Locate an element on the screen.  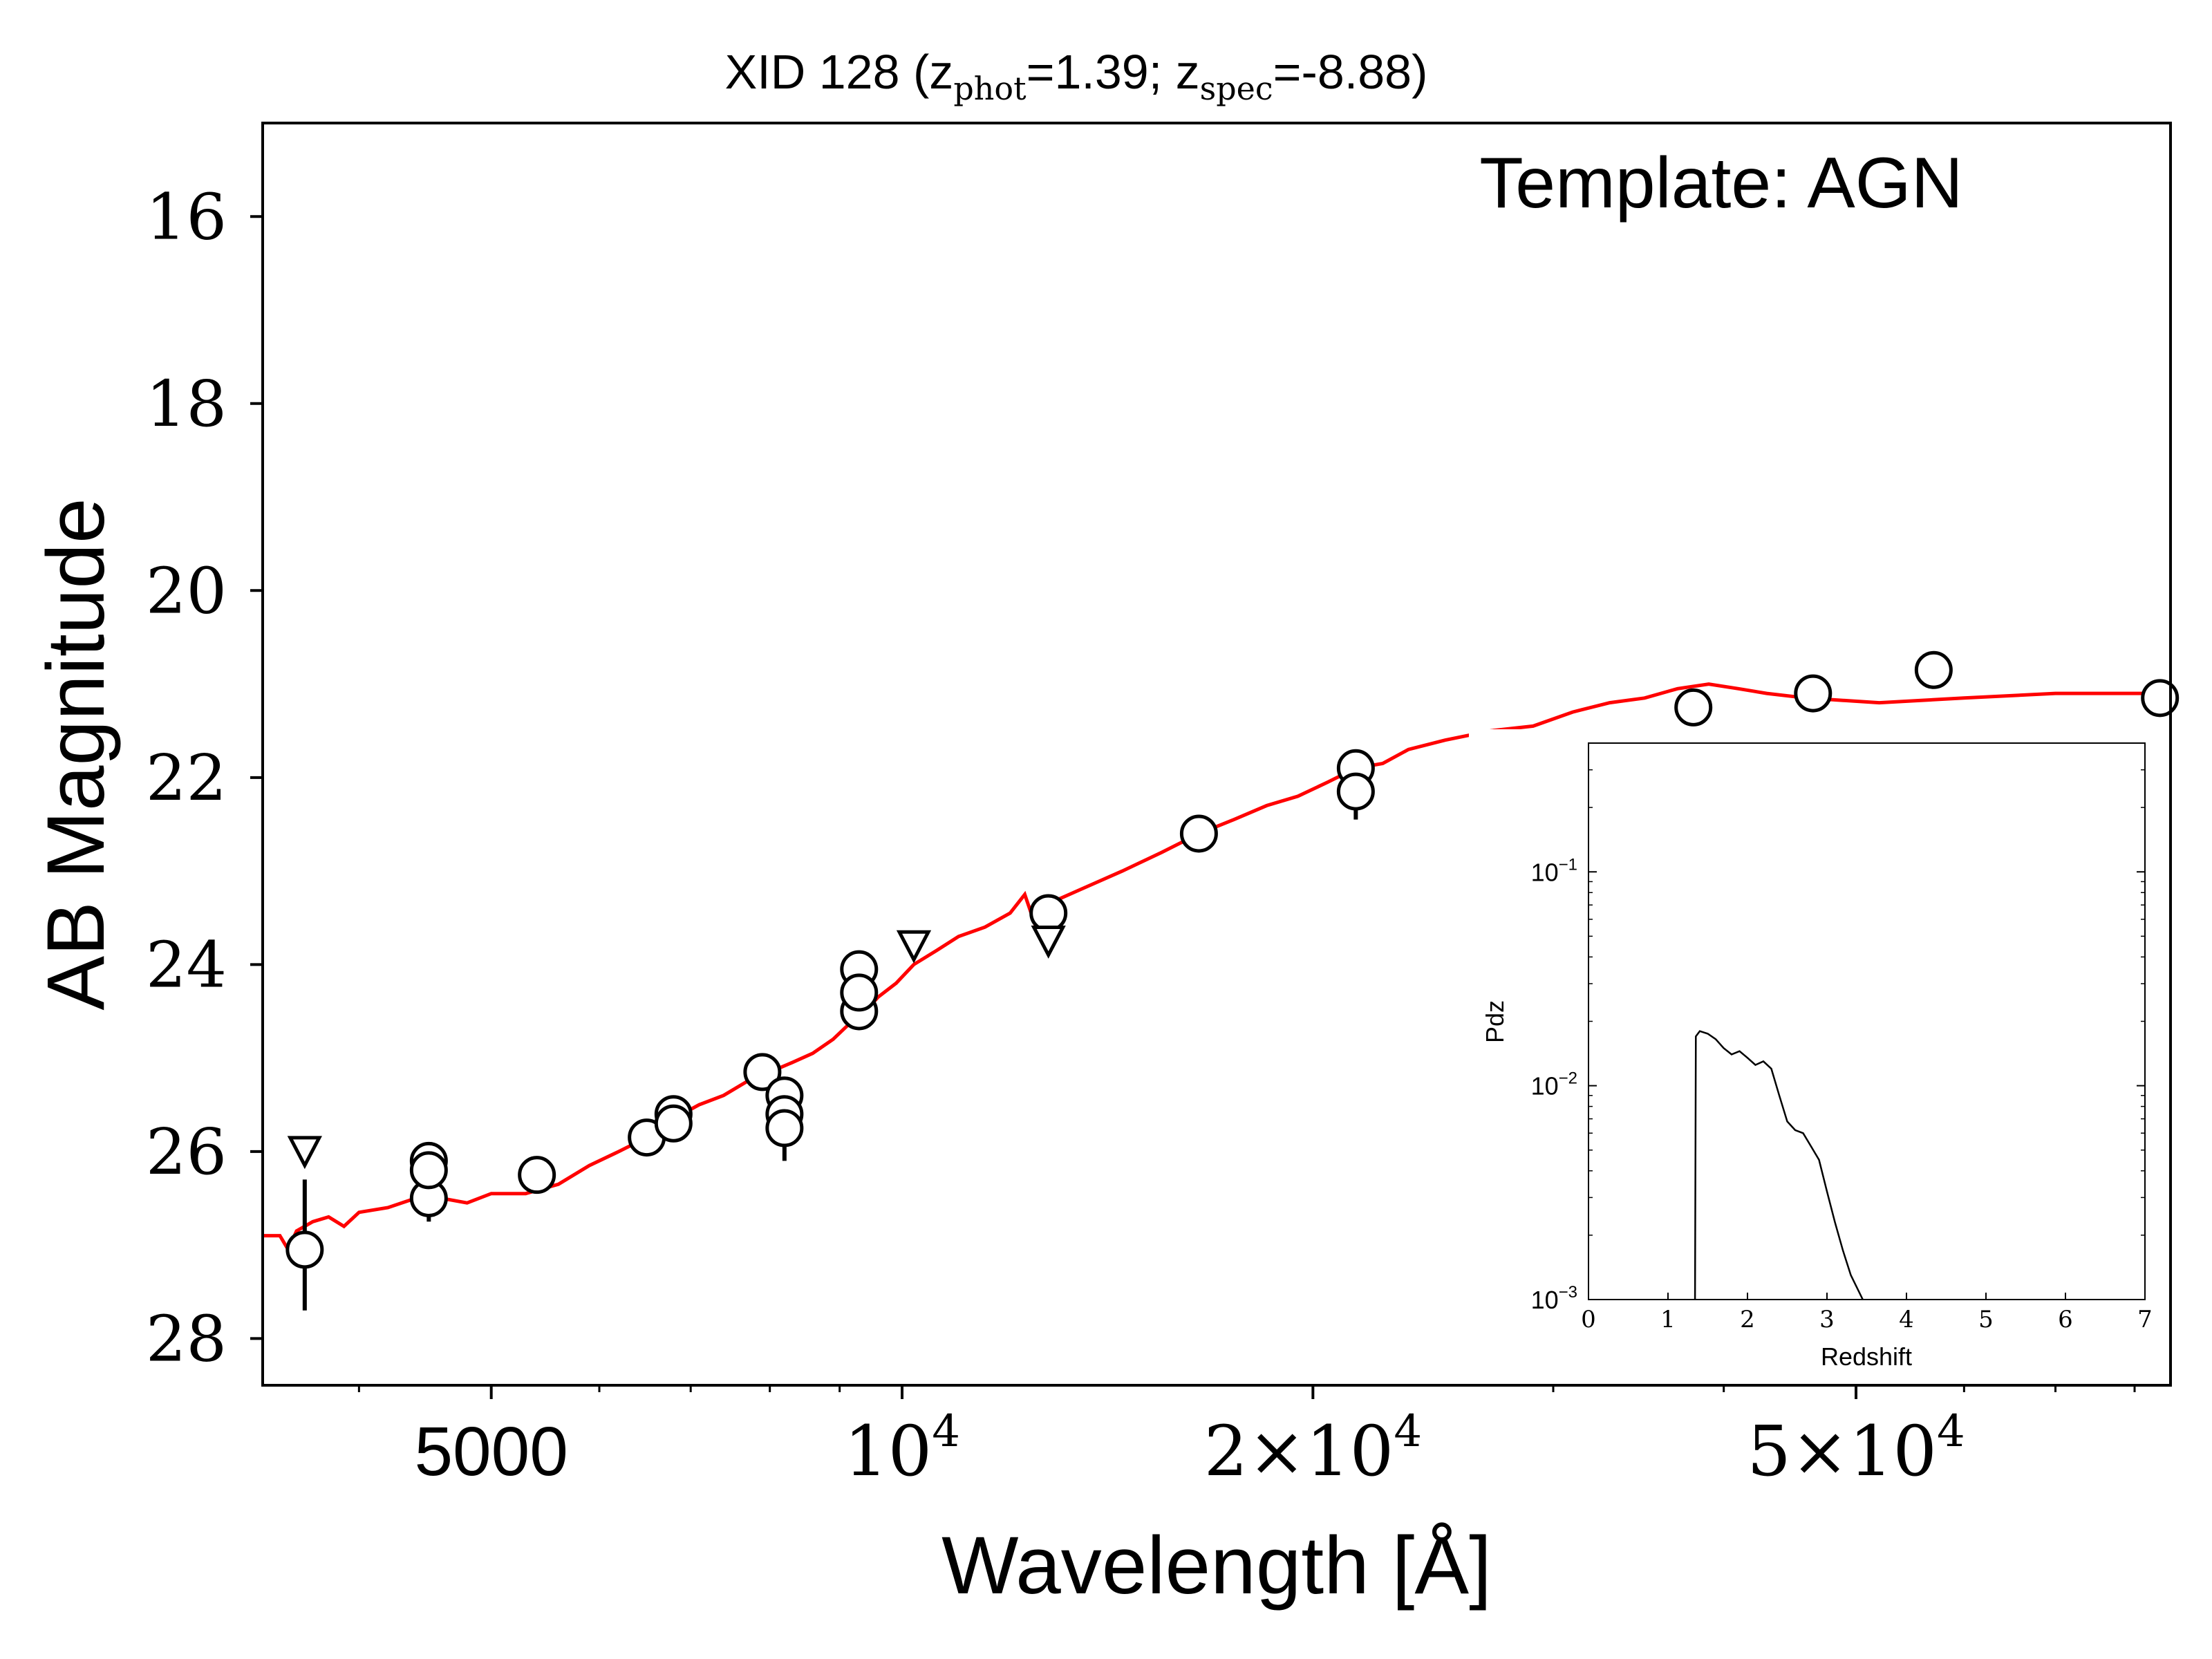
x-axis-label: Wavelength [Å] is located at coordinates (1216, 1565).